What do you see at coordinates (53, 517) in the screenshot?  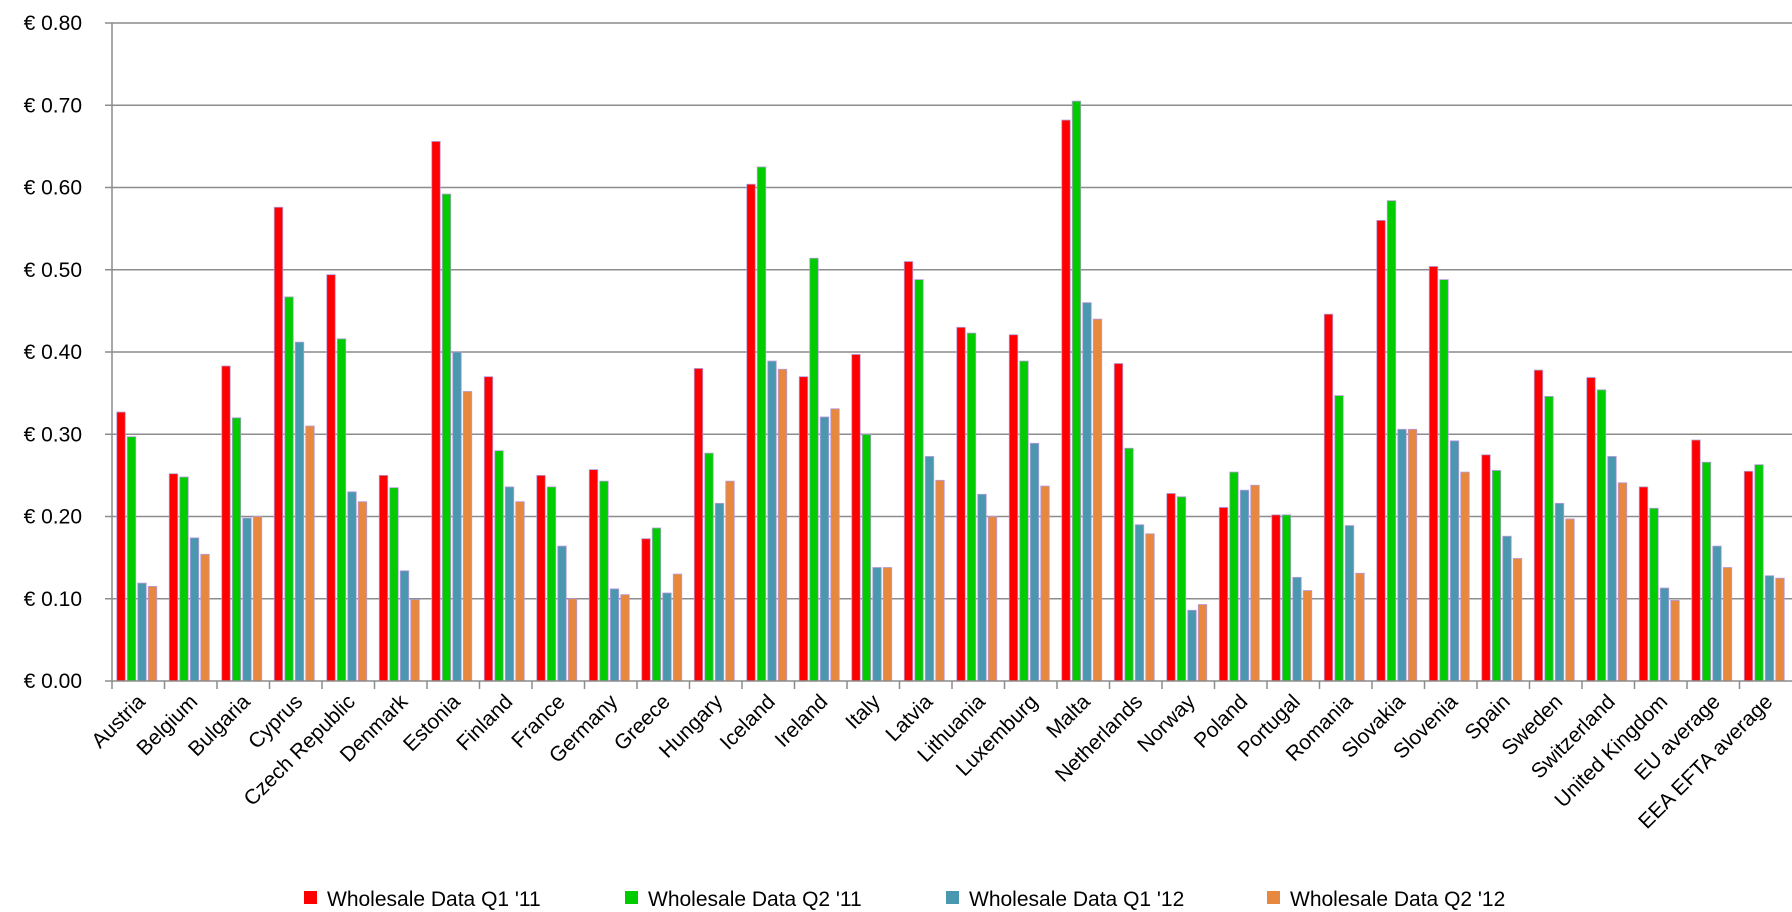 I see `y-tick-label: € 0.20` at bounding box center [53, 517].